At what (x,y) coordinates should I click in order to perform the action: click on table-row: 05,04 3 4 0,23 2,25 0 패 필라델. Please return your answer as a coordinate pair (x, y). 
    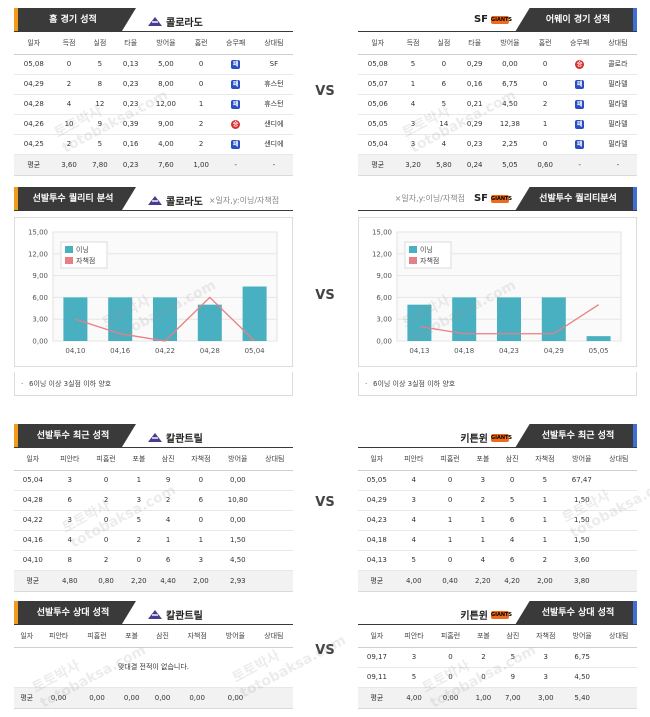
    Looking at the image, I should click on (497, 144).